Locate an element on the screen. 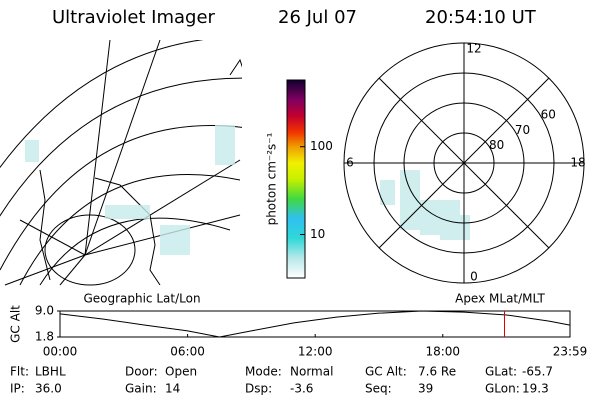  x-tick-label: 00:00 is located at coordinates (60, 352).